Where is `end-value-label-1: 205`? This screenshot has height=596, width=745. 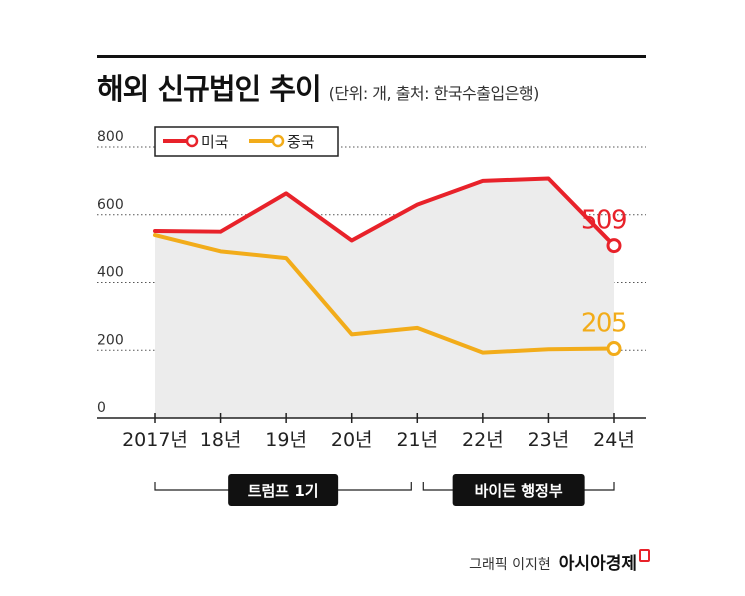
end-value-label-1: 205 is located at coordinates (603, 324).